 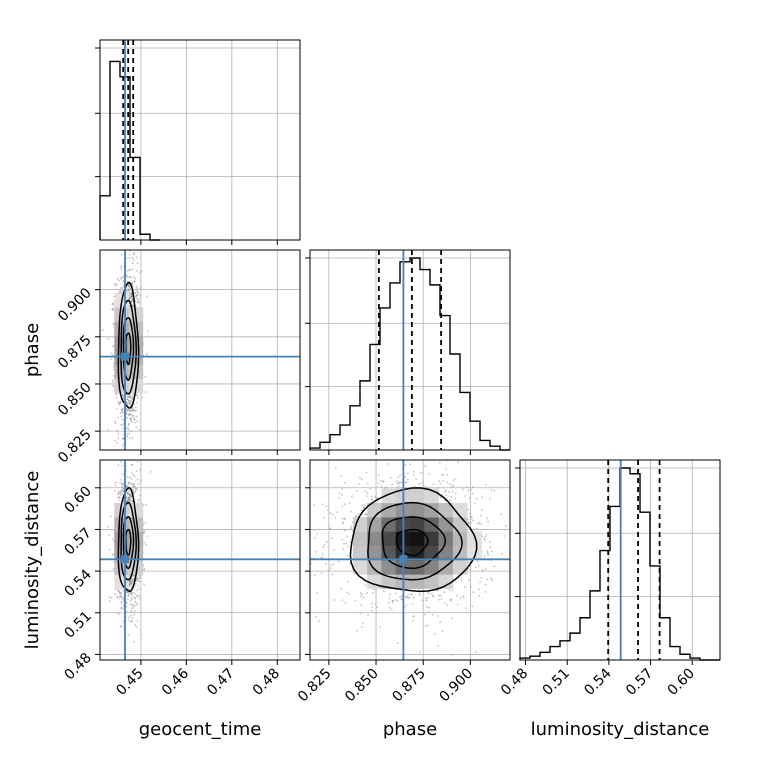 I want to click on y-tick-label-luminosity_distance-3: 0.57, so click(x=77, y=541).